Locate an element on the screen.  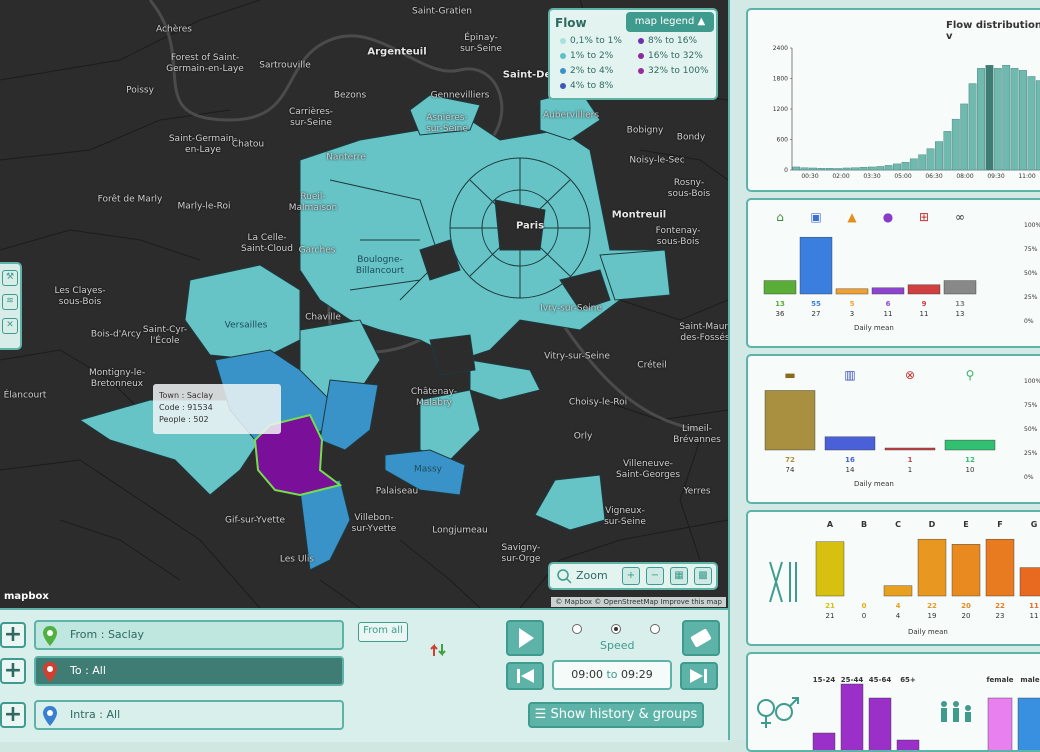
sex-label: male is located at coordinates (1030, 680).